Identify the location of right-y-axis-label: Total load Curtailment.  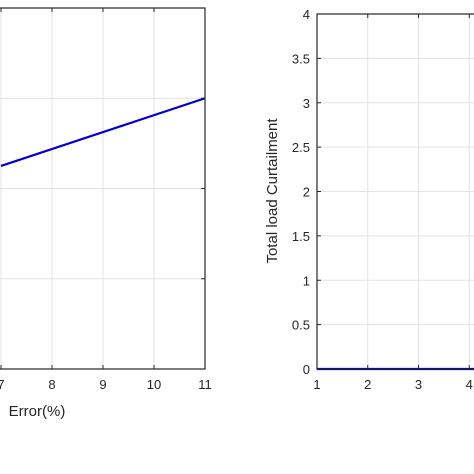
(272, 191).